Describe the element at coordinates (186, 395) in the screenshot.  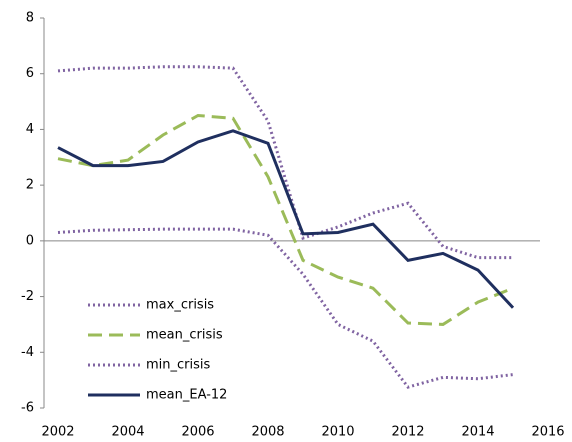
I see `legend-label: mean_EA-12` at that location.